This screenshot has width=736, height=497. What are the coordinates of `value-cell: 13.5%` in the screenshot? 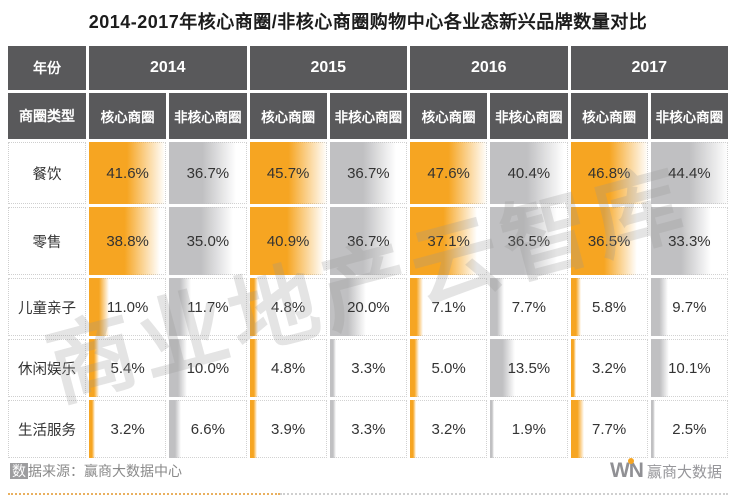 It's located at (529, 368).